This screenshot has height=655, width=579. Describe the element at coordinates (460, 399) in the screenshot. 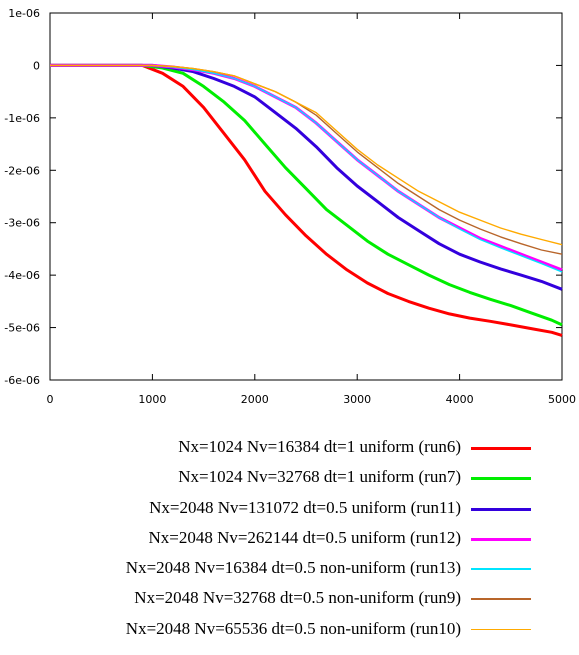

I see `x-tick-label: 4000` at that location.